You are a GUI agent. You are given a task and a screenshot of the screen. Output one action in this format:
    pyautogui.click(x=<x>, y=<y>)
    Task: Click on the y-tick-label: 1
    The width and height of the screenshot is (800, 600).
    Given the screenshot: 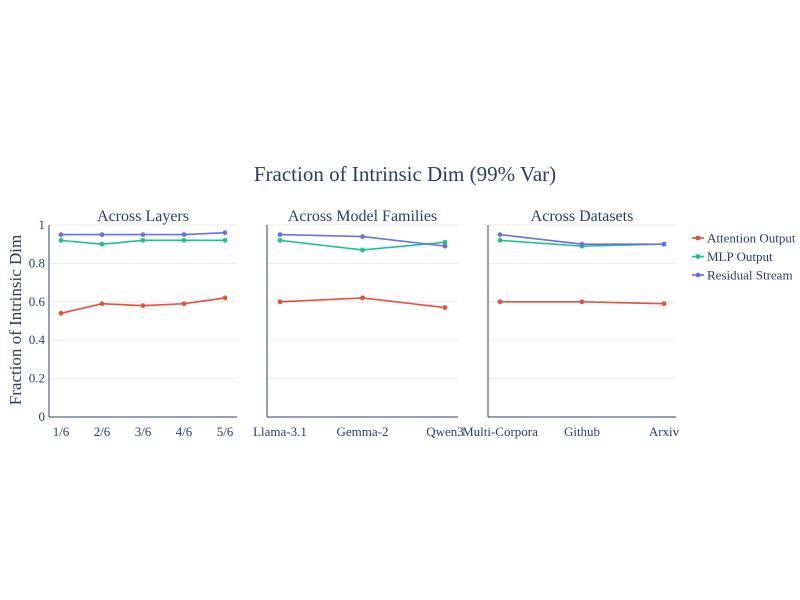 What is the action you would take?
    pyautogui.click(x=42, y=224)
    